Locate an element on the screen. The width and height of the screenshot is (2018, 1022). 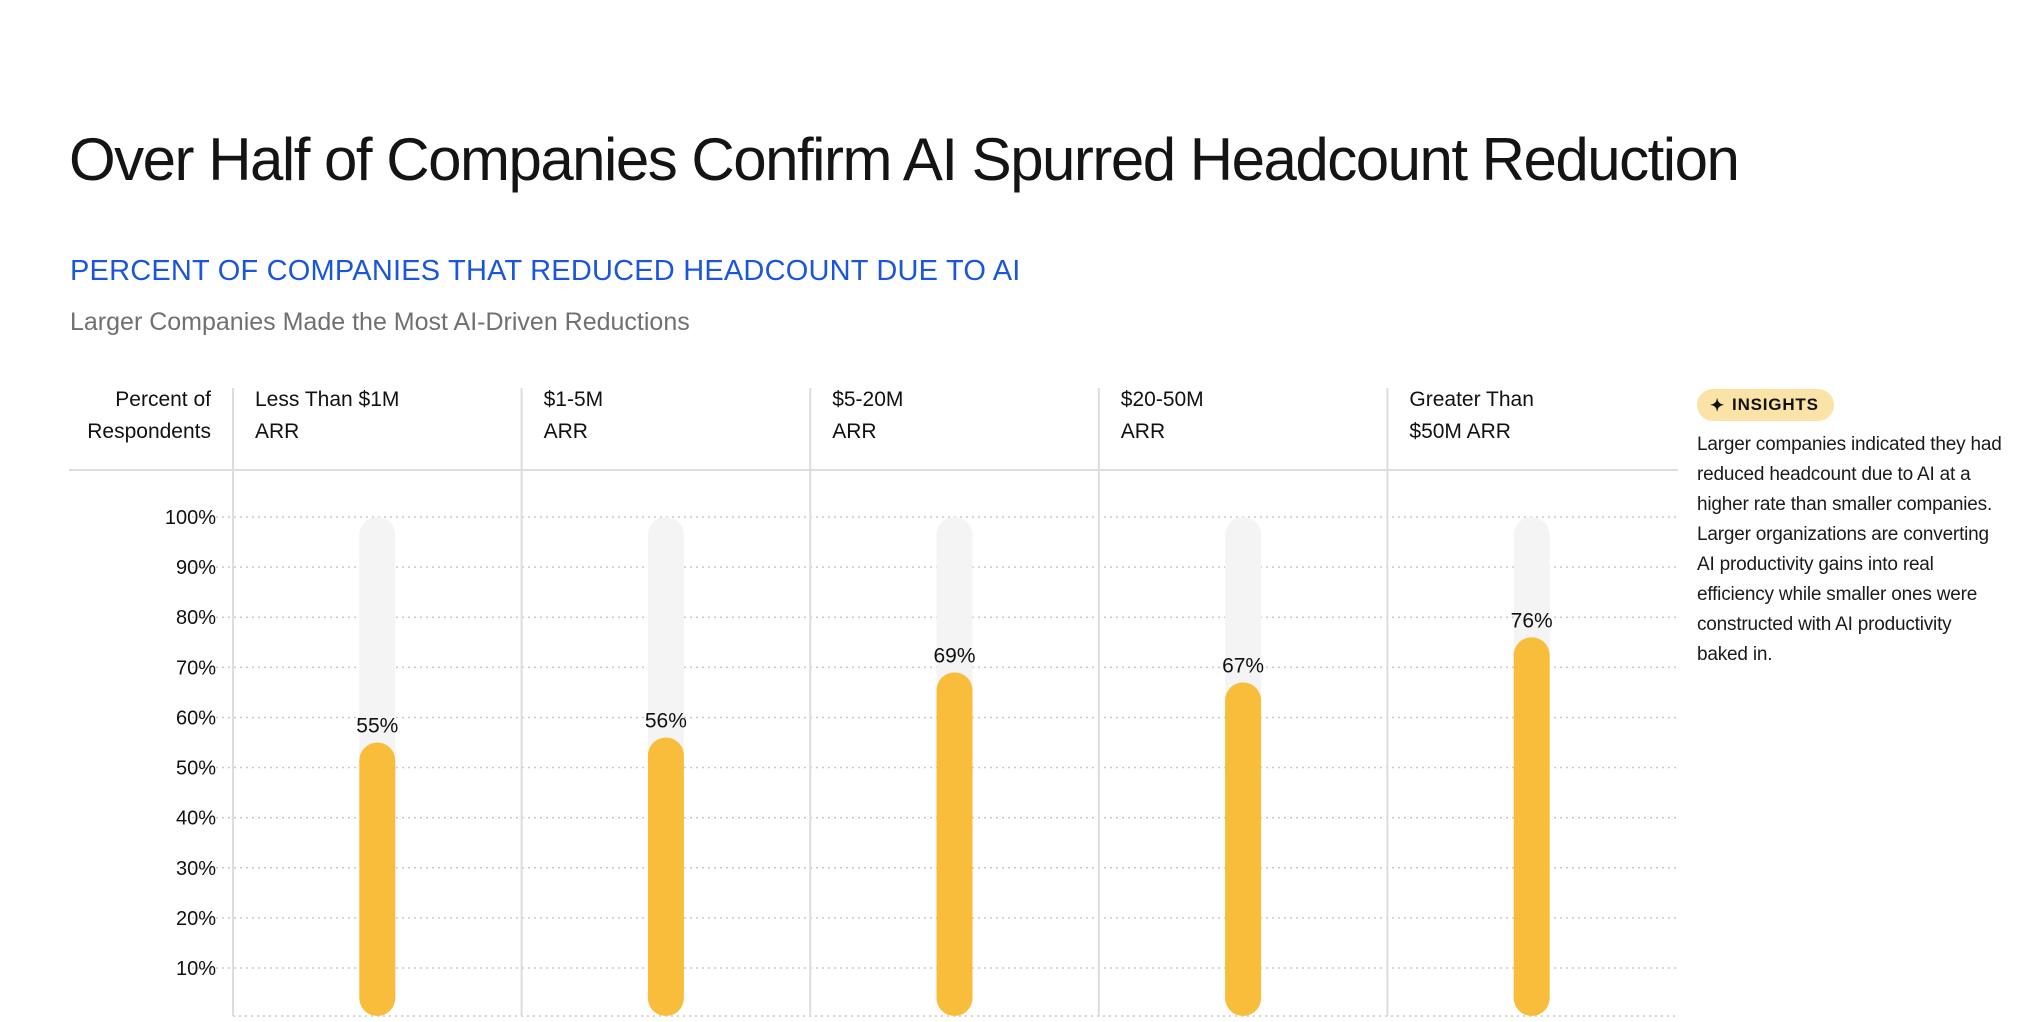
y-axis-label: Respondents is located at coordinates (149, 431).